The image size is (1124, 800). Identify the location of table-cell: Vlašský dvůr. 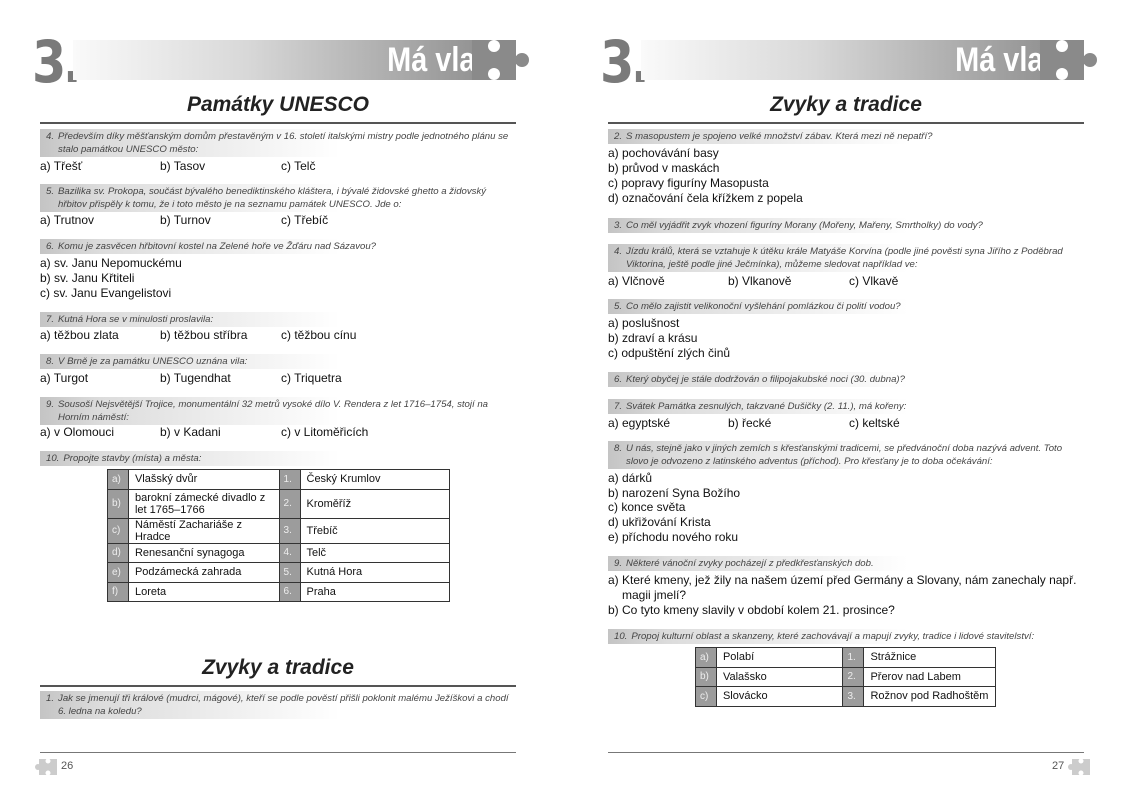
(203, 479).